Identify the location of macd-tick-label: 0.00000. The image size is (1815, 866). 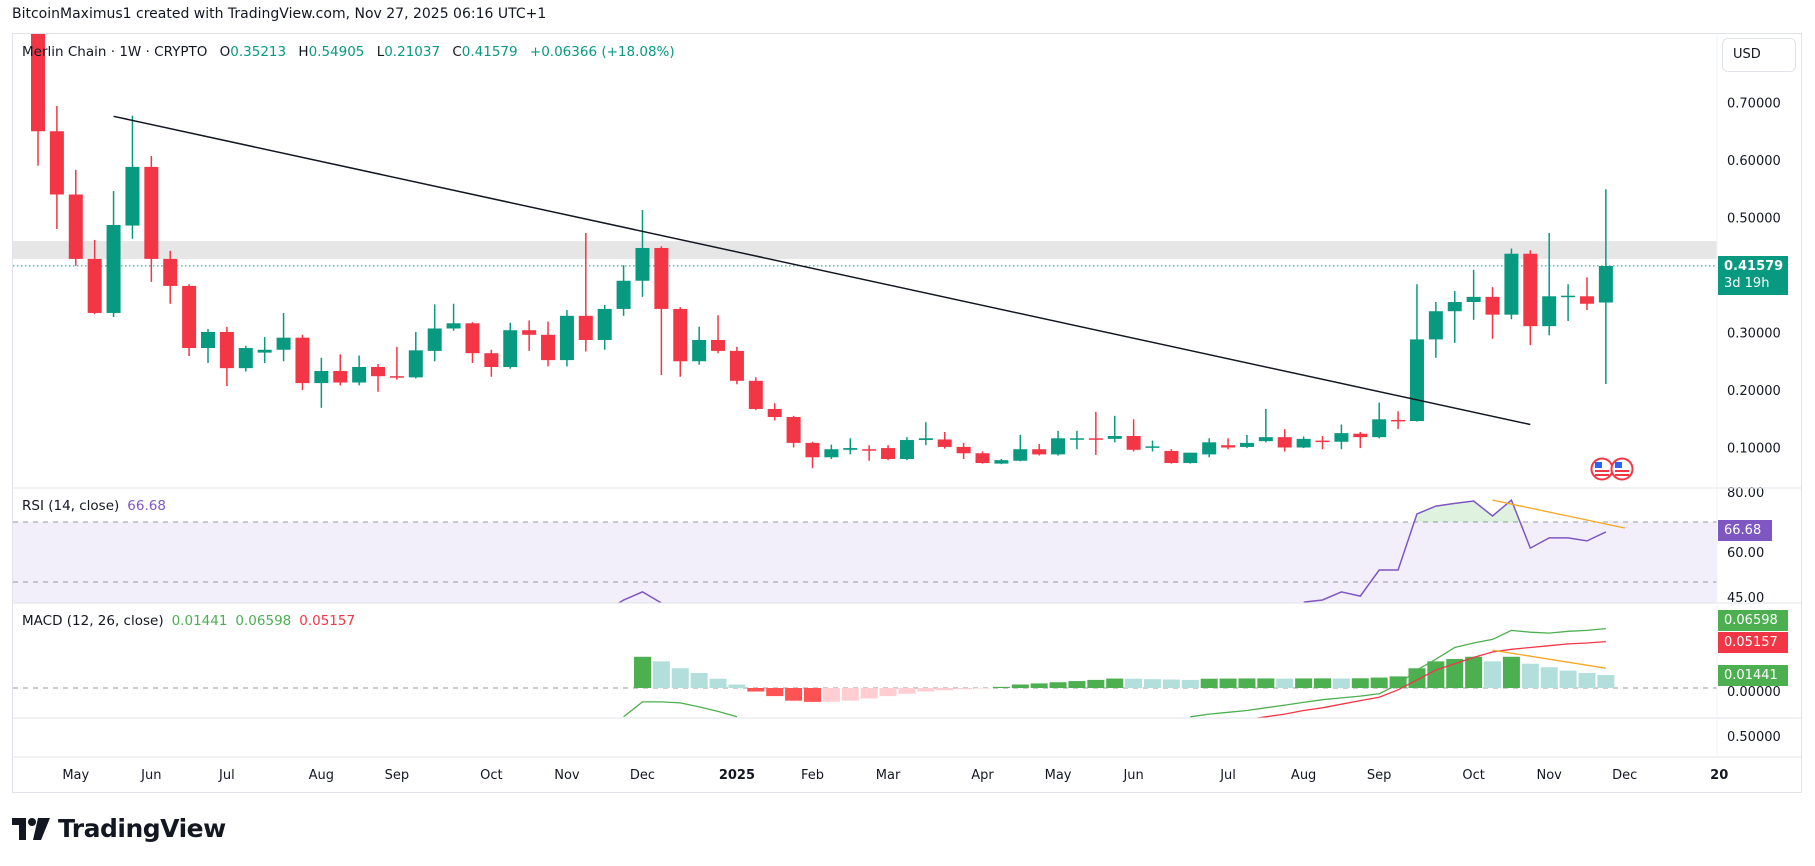
(1754, 692).